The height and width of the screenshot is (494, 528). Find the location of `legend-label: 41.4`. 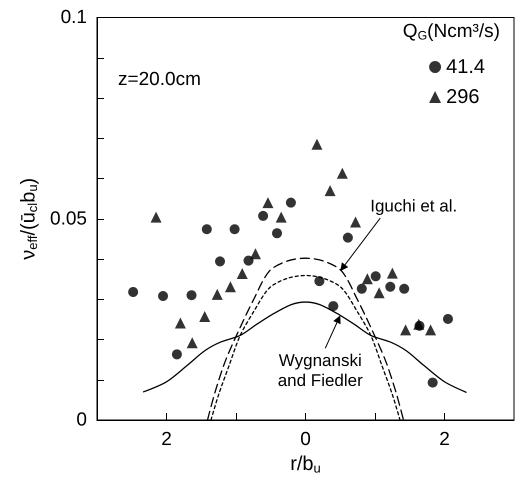

legend-label: 41.4 is located at coordinates (466, 67).